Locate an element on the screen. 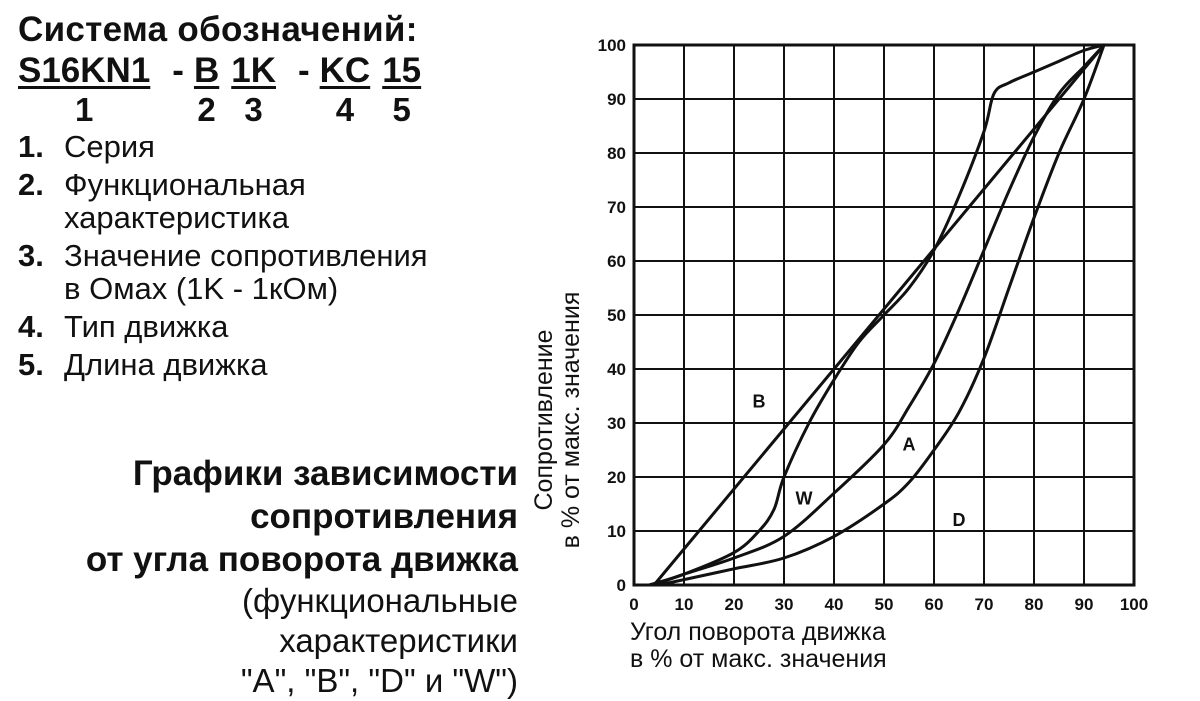  part-number-code: S16KN1 1- B 2 1K 3- KC 4 15 5 is located at coordinates (273, 90).